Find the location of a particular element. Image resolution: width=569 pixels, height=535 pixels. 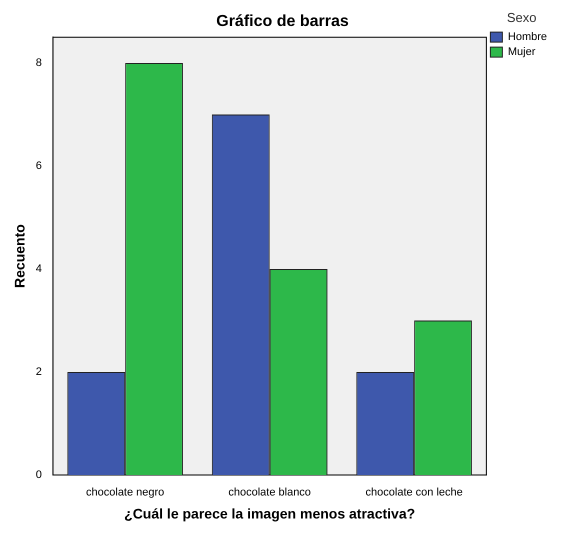

legend-label: Mujer is located at coordinates (522, 52).